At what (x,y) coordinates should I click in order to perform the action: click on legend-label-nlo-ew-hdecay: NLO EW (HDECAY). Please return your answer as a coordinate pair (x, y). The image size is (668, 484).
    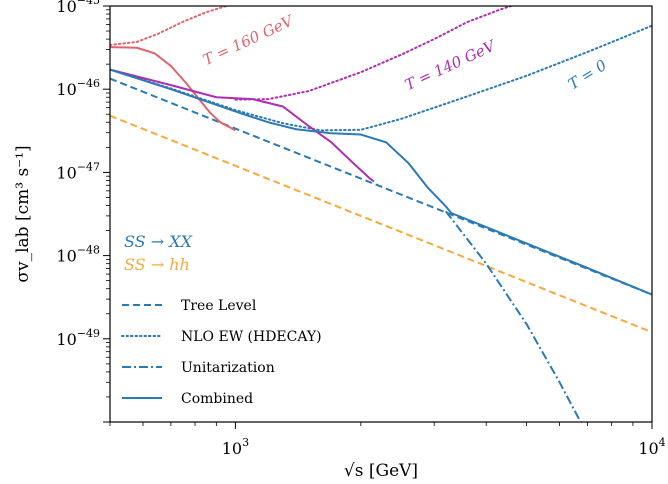
    Looking at the image, I should click on (251, 337).